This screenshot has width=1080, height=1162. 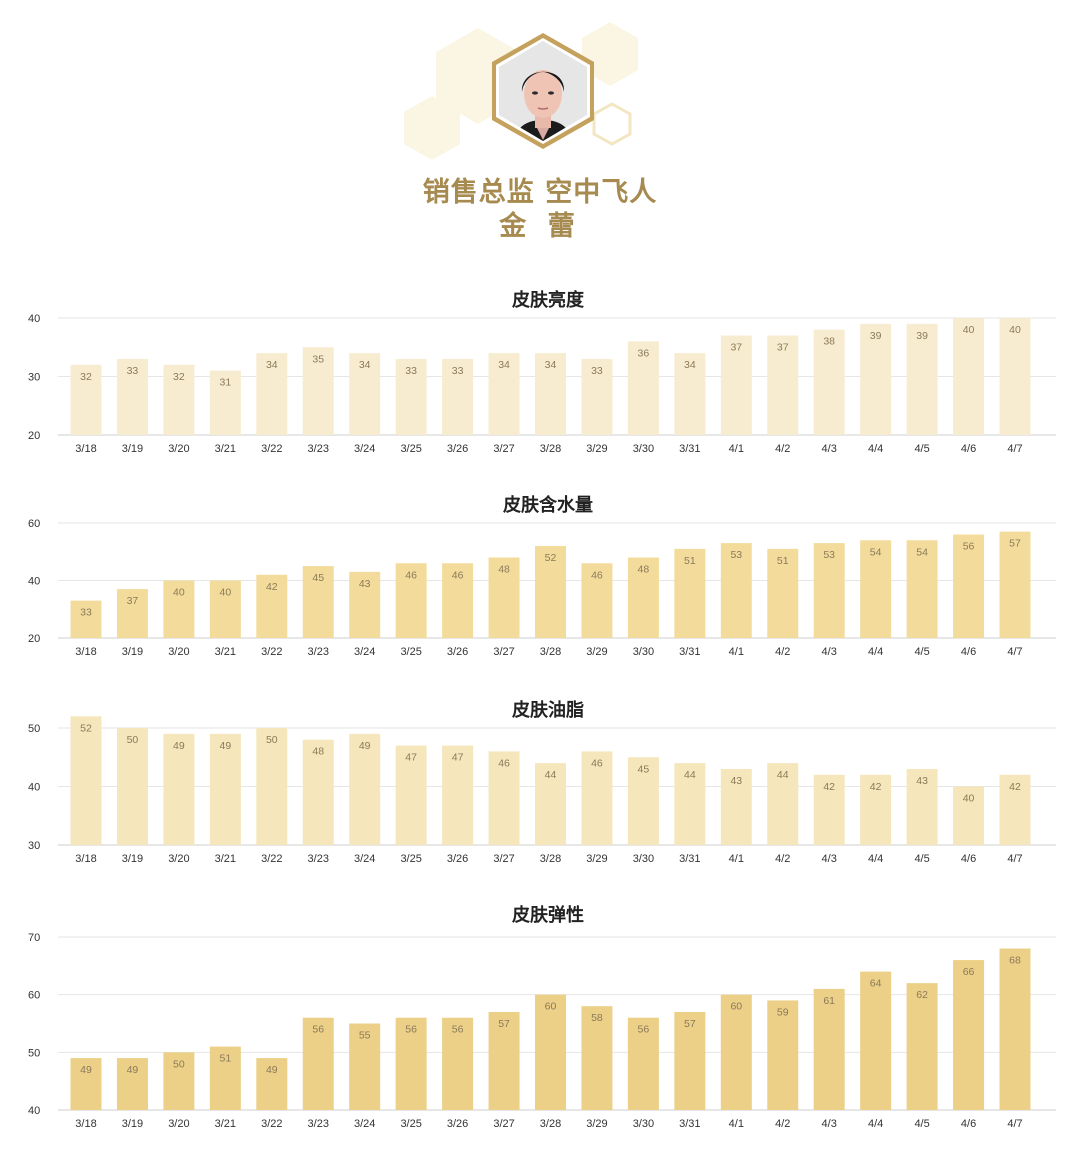 What do you see at coordinates (457, 449) in the screenshot?
I see `x-tick-label: 3/26` at bounding box center [457, 449].